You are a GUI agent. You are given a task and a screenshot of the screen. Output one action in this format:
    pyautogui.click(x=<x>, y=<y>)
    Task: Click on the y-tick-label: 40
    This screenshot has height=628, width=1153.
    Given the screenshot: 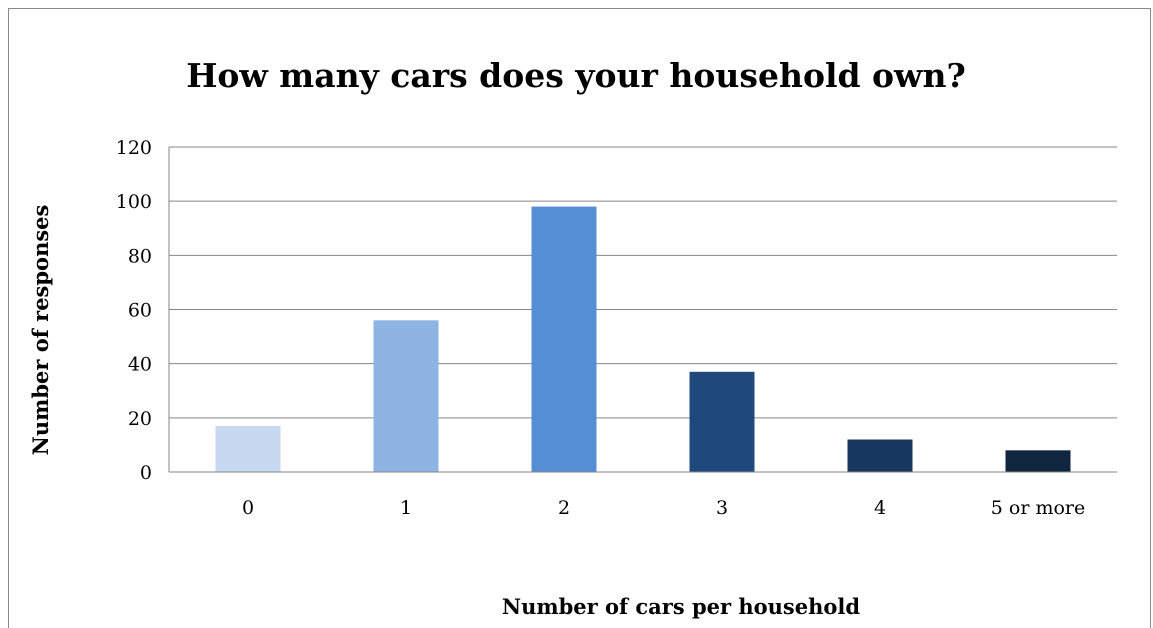 What is the action you would take?
    pyautogui.click(x=140, y=365)
    